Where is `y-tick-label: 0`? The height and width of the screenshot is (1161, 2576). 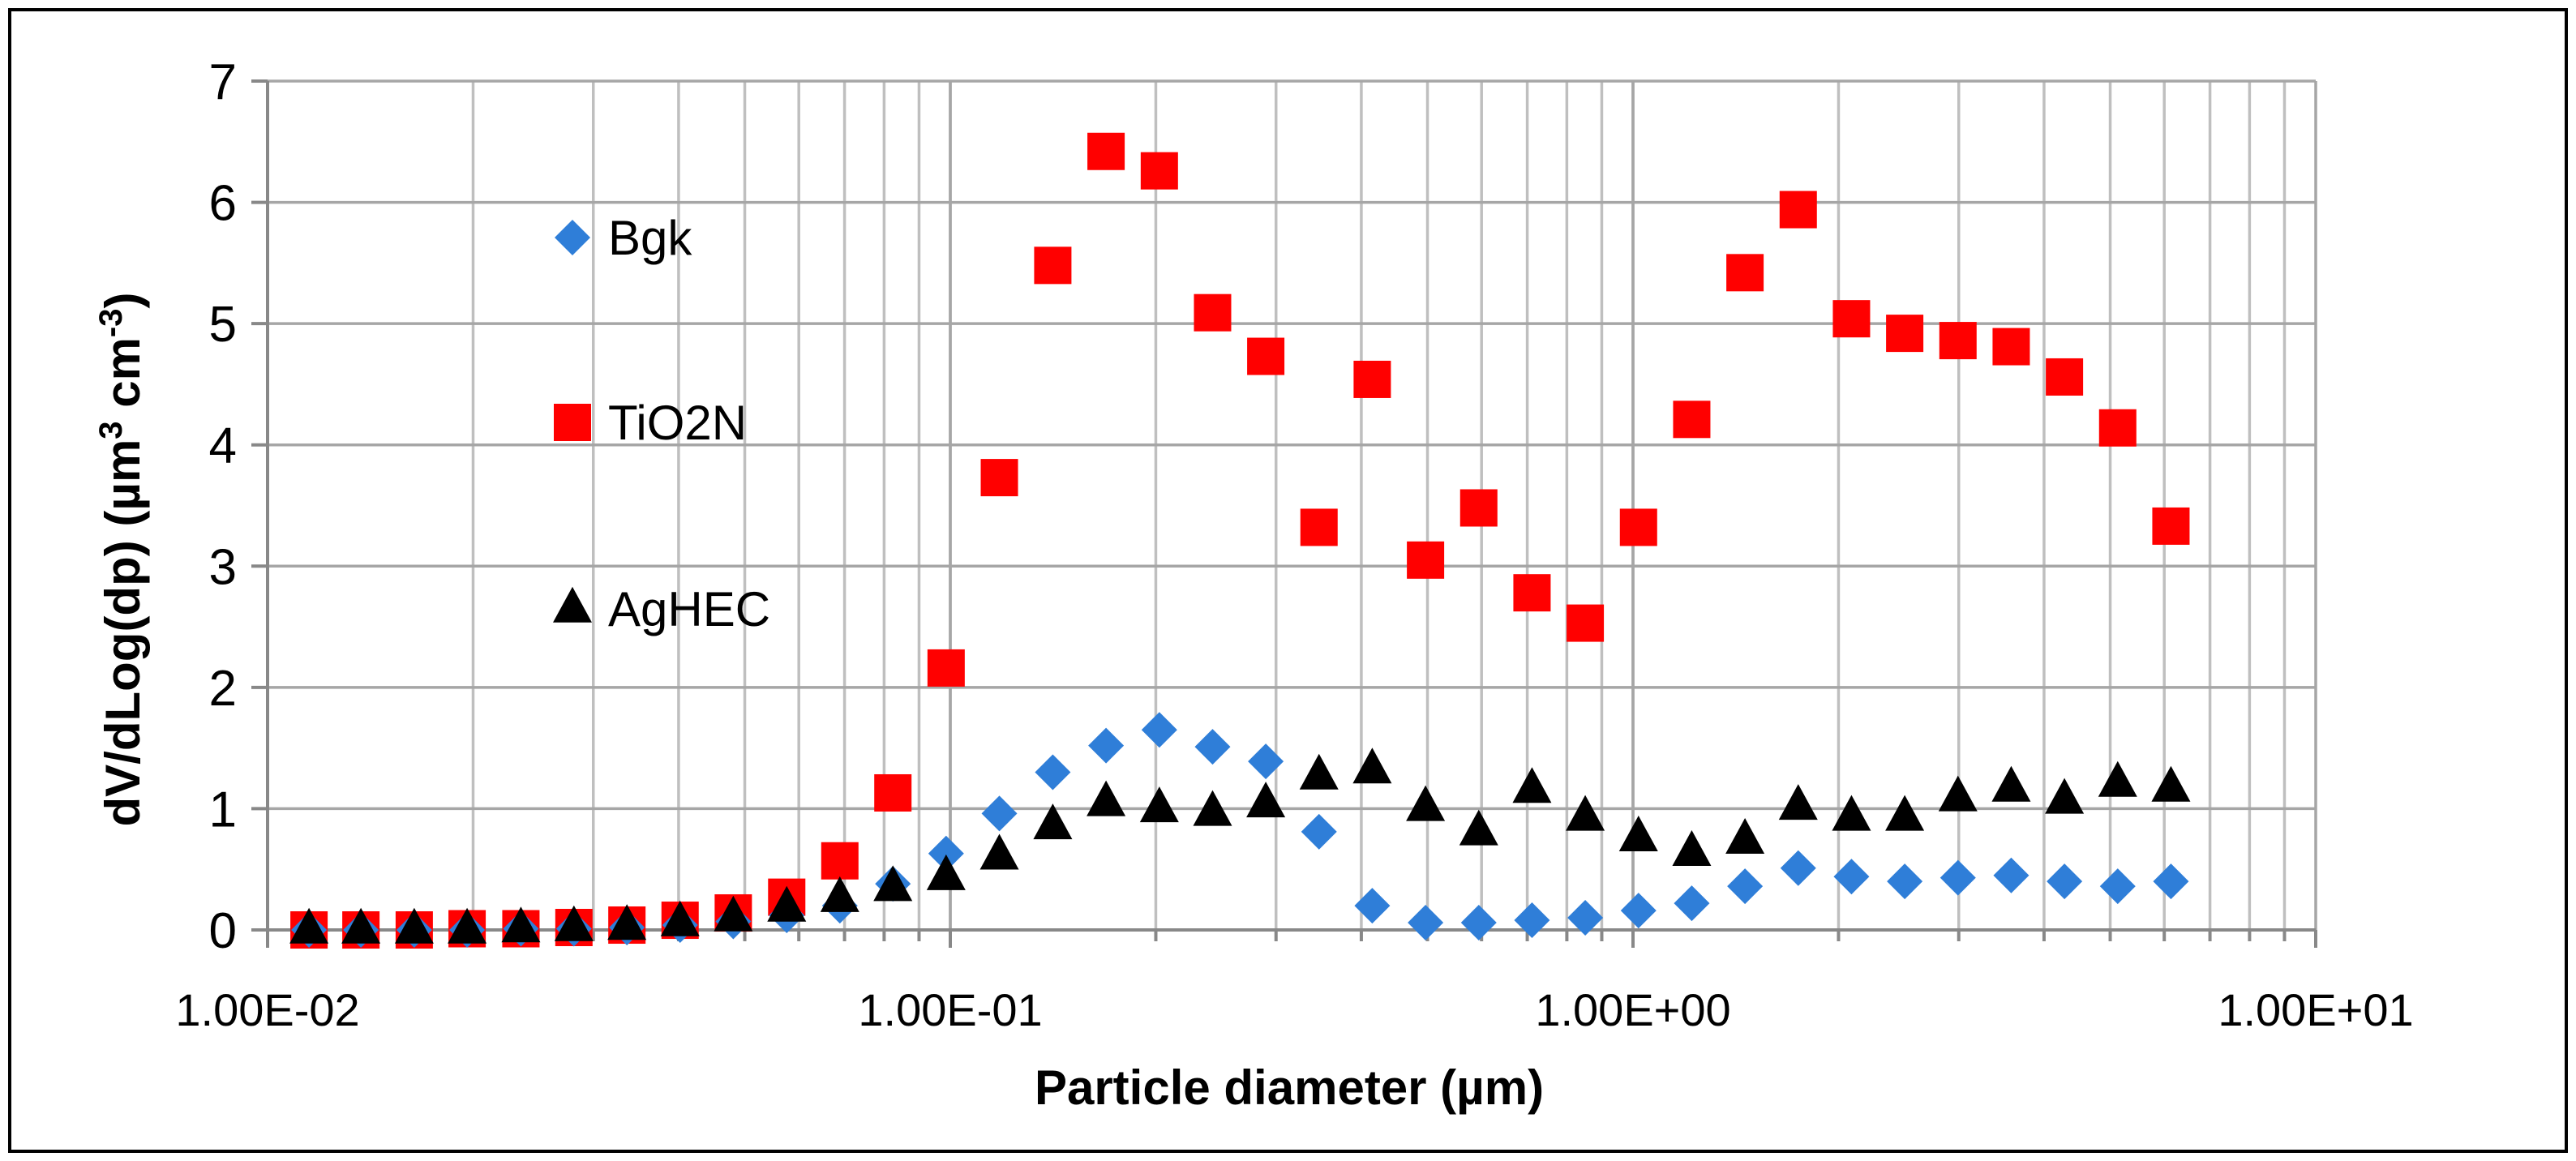 y-tick-label: 0 is located at coordinates (223, 931).